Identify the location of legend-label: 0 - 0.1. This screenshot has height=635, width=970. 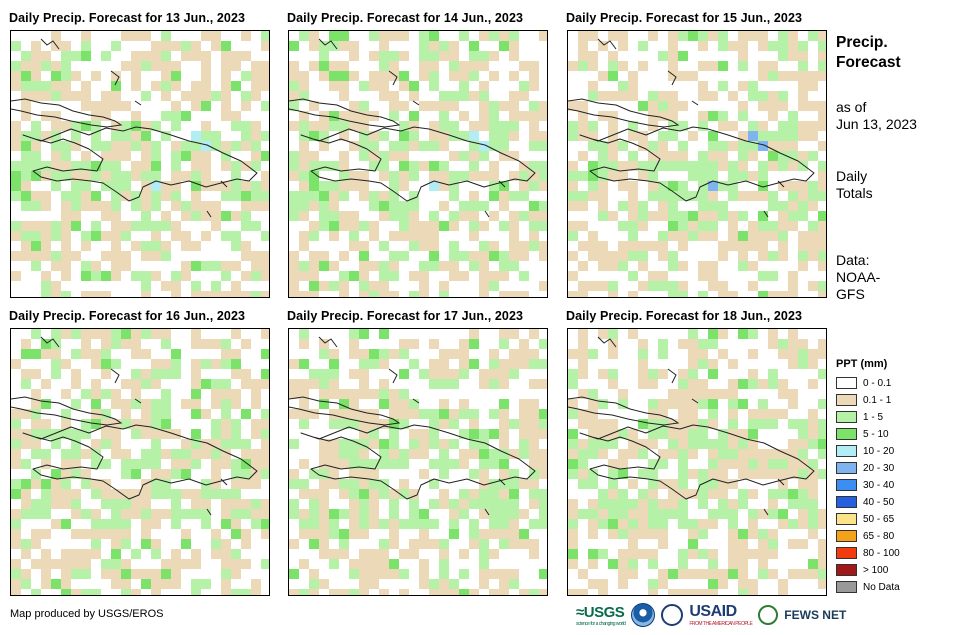
(877, 383).